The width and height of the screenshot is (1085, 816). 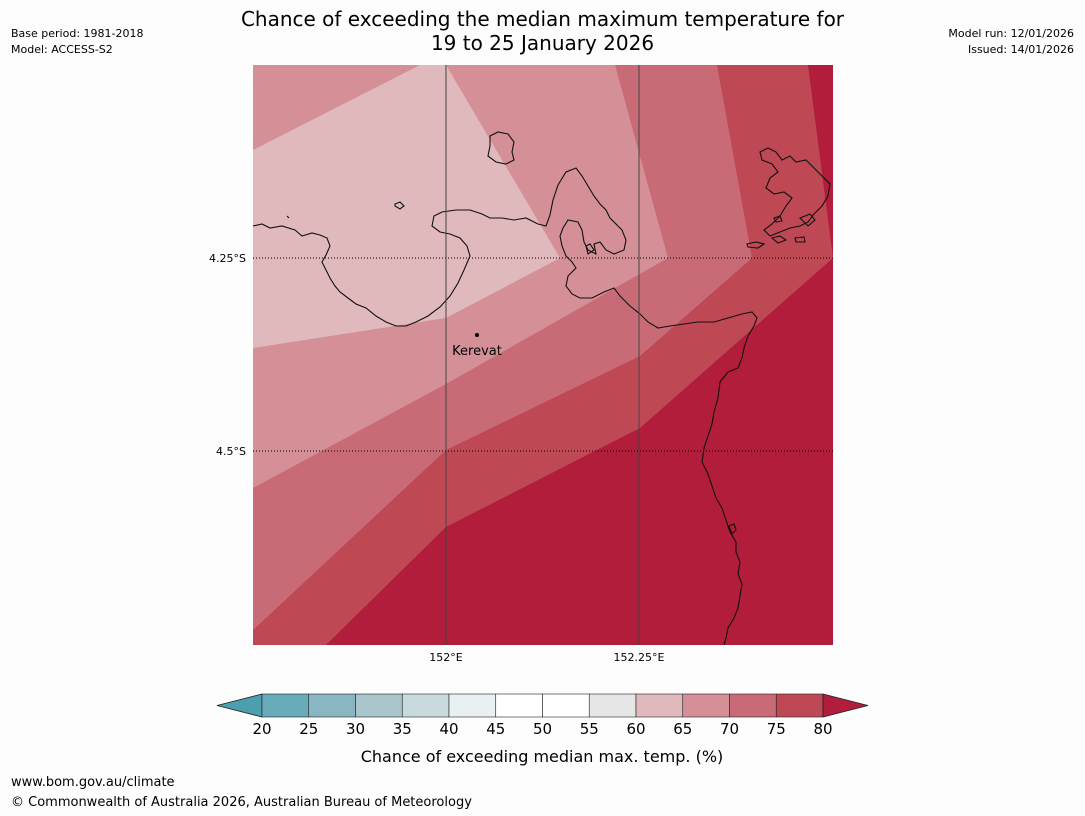 What do you see at coordinates (635, 729) in the screenshot?
I see `colorbar-tick-label: 60` at bounding box center [635, 729].